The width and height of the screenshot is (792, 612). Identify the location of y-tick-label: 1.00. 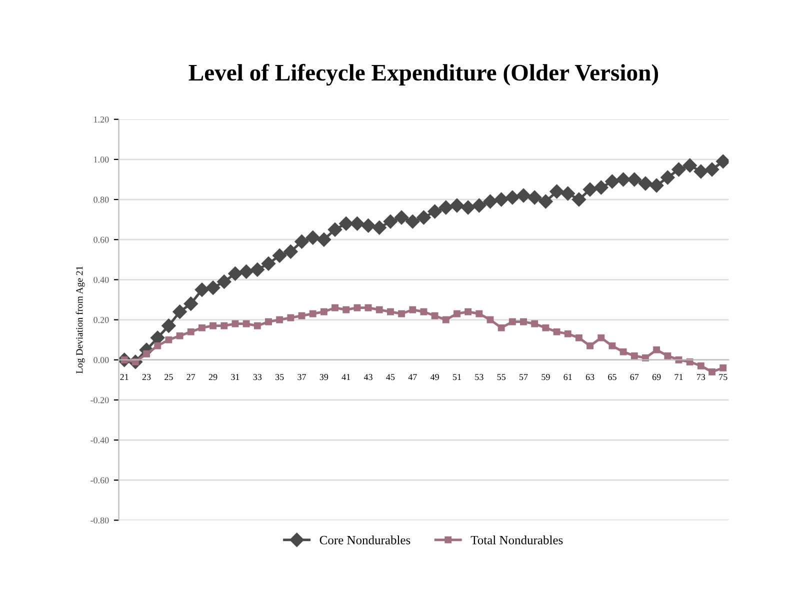
(101, 159).